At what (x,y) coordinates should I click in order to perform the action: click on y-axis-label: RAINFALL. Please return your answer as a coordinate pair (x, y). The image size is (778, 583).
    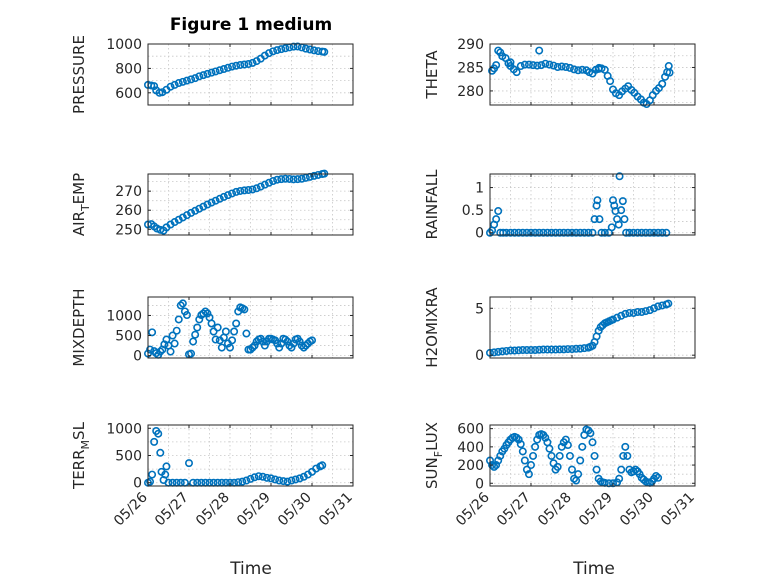
    Looking at the image, I should click on (432, 204).